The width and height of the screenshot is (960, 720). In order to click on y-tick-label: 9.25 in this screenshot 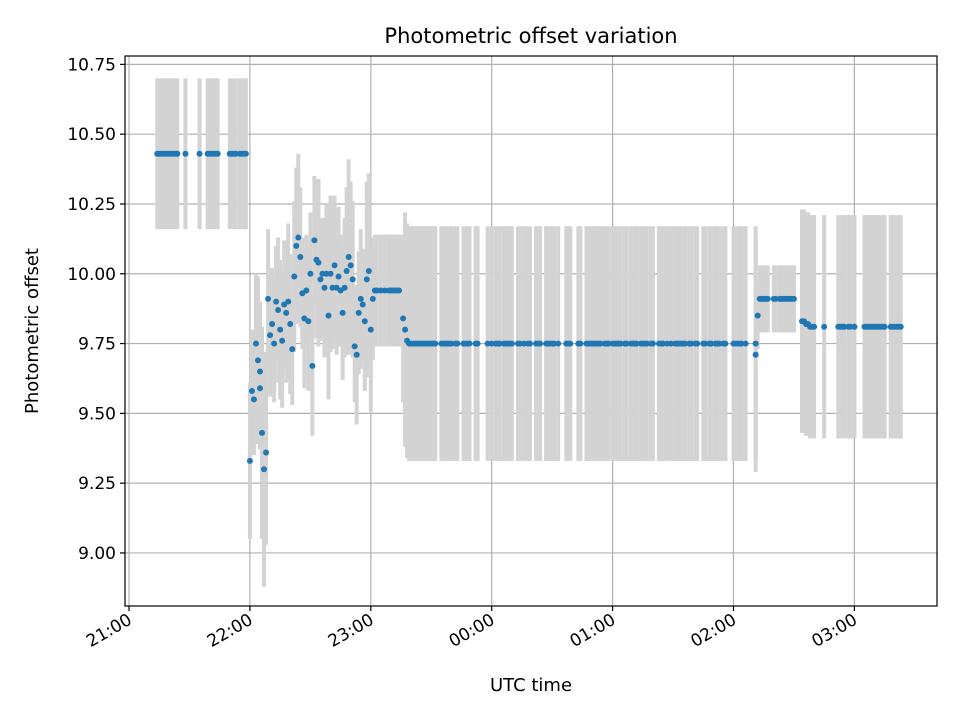, I will do `click(97, 484)`.